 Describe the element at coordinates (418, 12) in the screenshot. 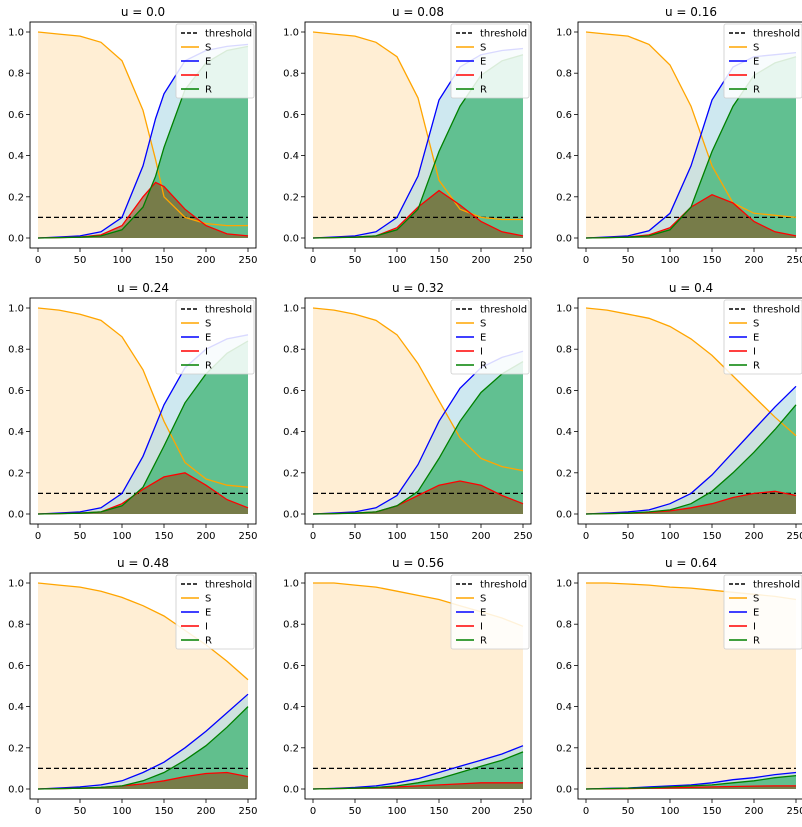

I see `chart-title: u = 0.08` at that location.